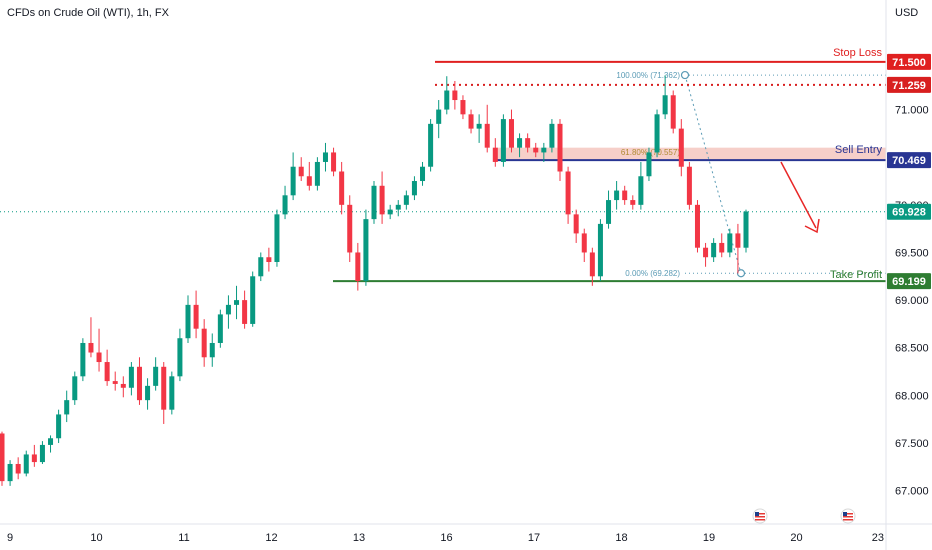 This screenshot has height=550, width=932. I want to click on price-badge: 71.259, so click(909, 84).